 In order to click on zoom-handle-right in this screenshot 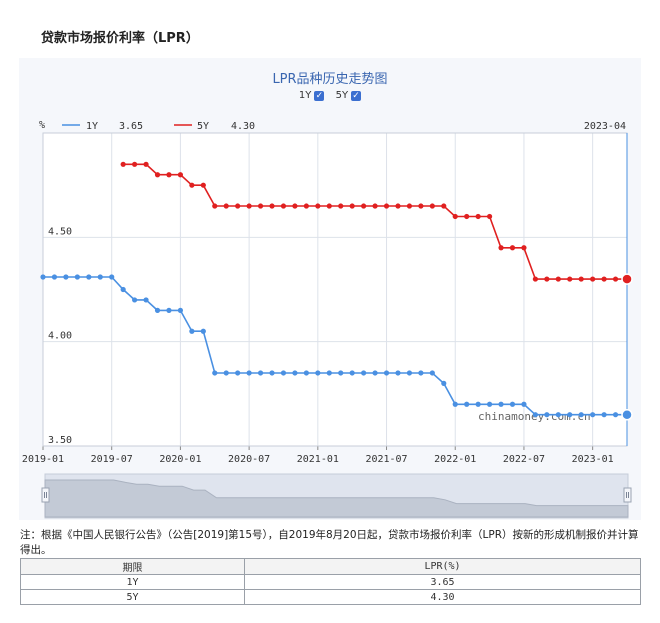, I will do `click(627, 495)`.